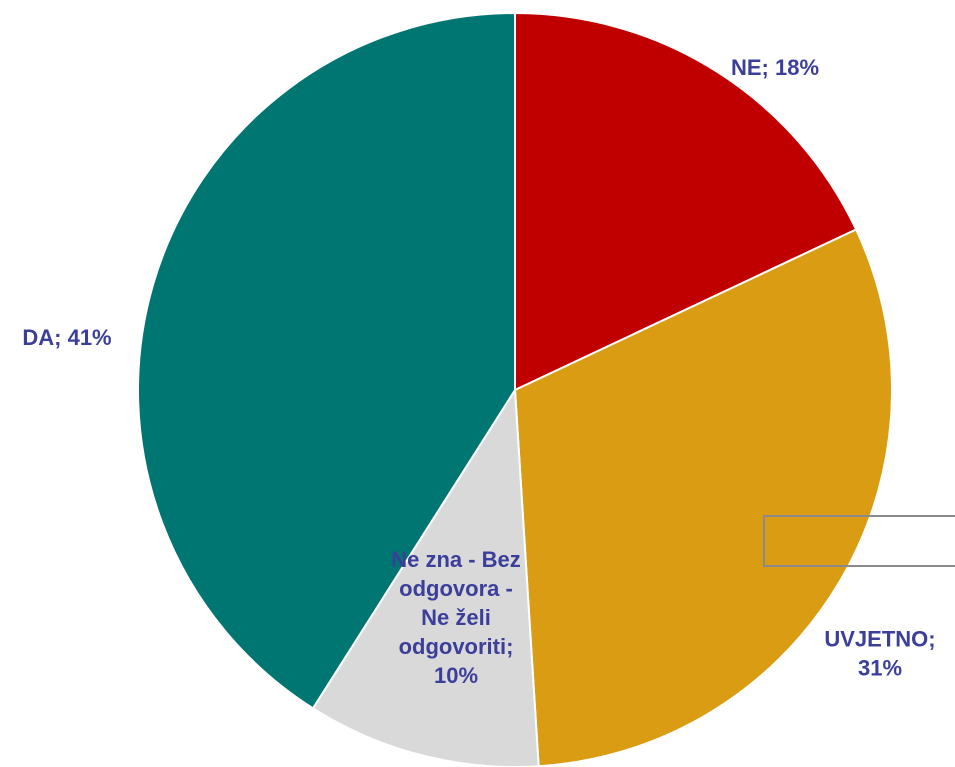  What do you see at coordinates (456, 675) in the screenshot?
I see `slice-label-line: 10%` at bounding box center [456, 675].